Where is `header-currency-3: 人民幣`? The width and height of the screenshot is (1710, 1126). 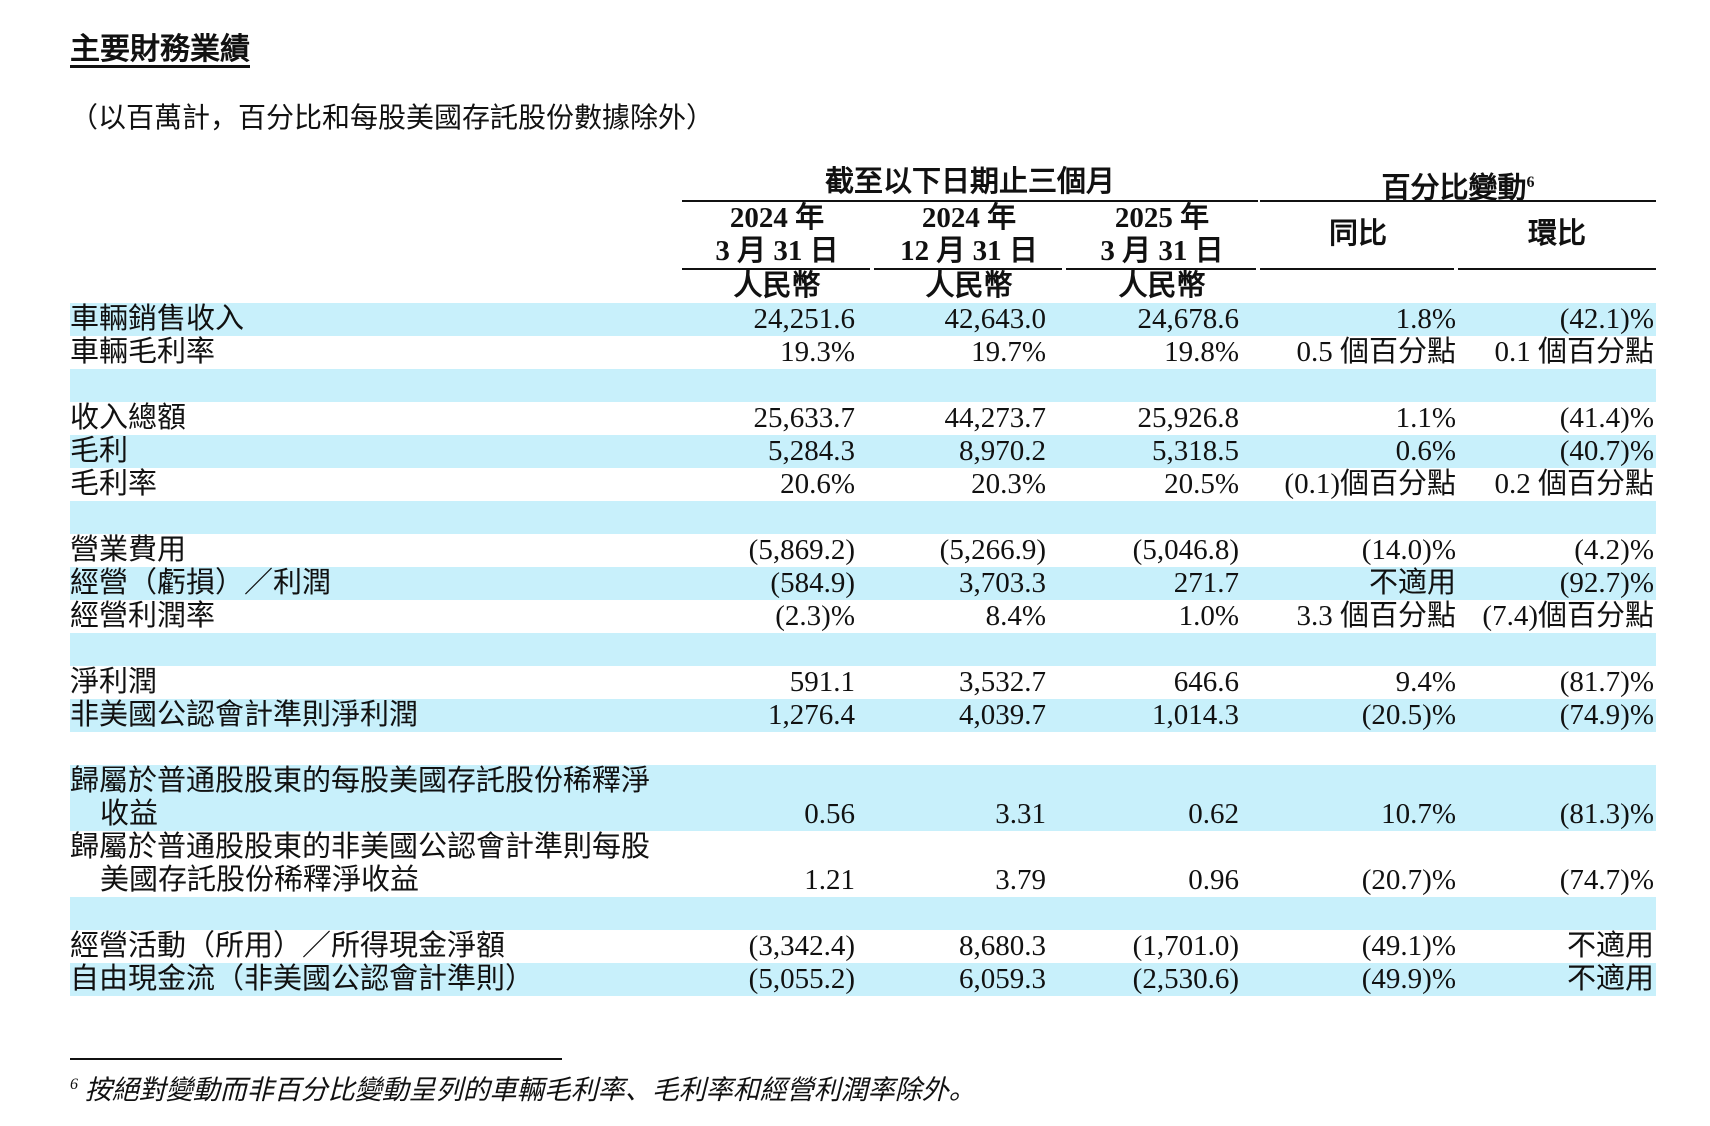
header-currency-3: 人民幣 is located at coordinates (1162, 286).